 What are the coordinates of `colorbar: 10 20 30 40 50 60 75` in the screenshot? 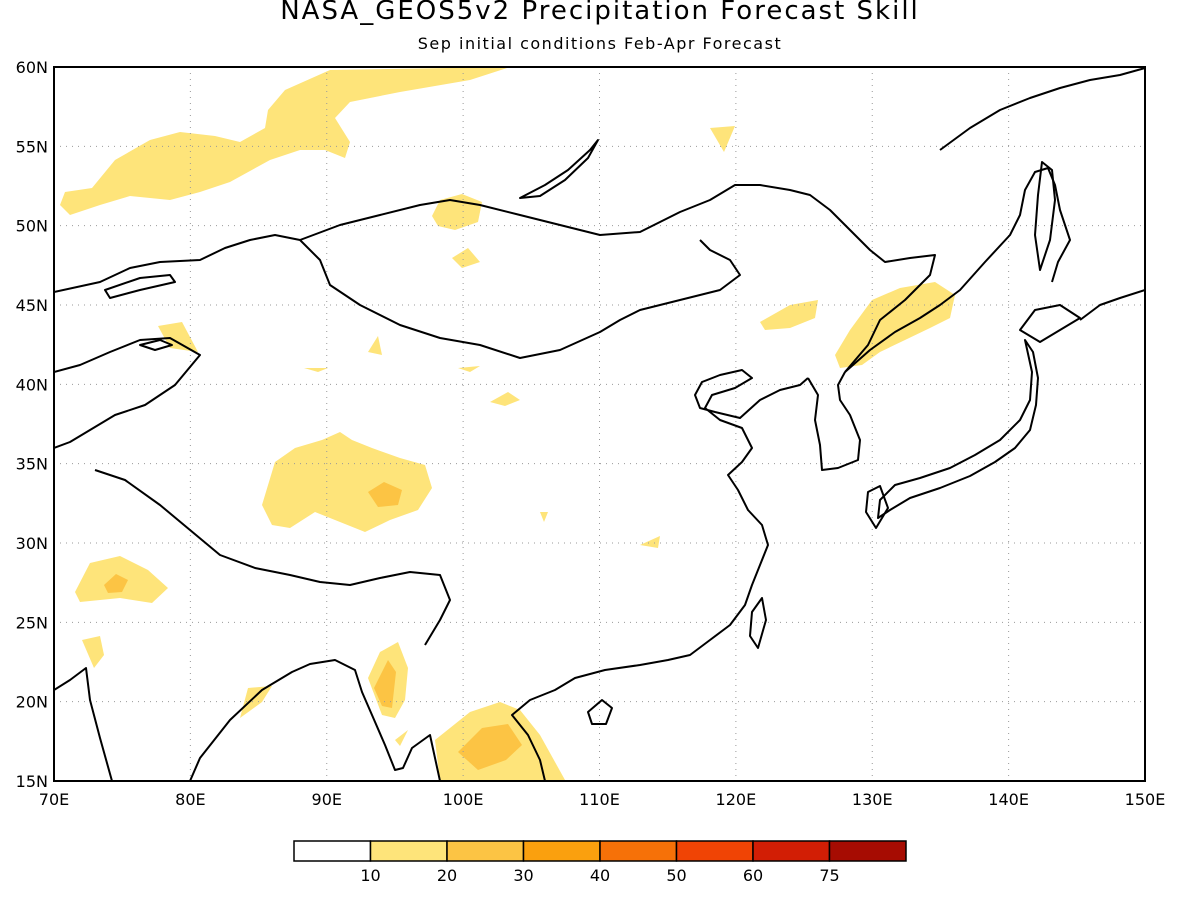 It's located at (600, 862).